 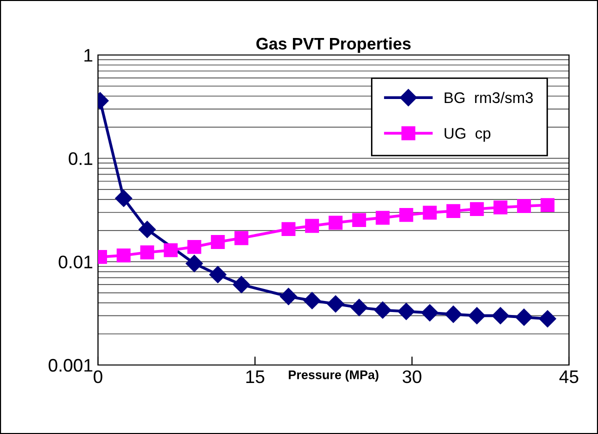 I want to click on chart-title: Gas PVT Properties, so click(x=333, y=45).